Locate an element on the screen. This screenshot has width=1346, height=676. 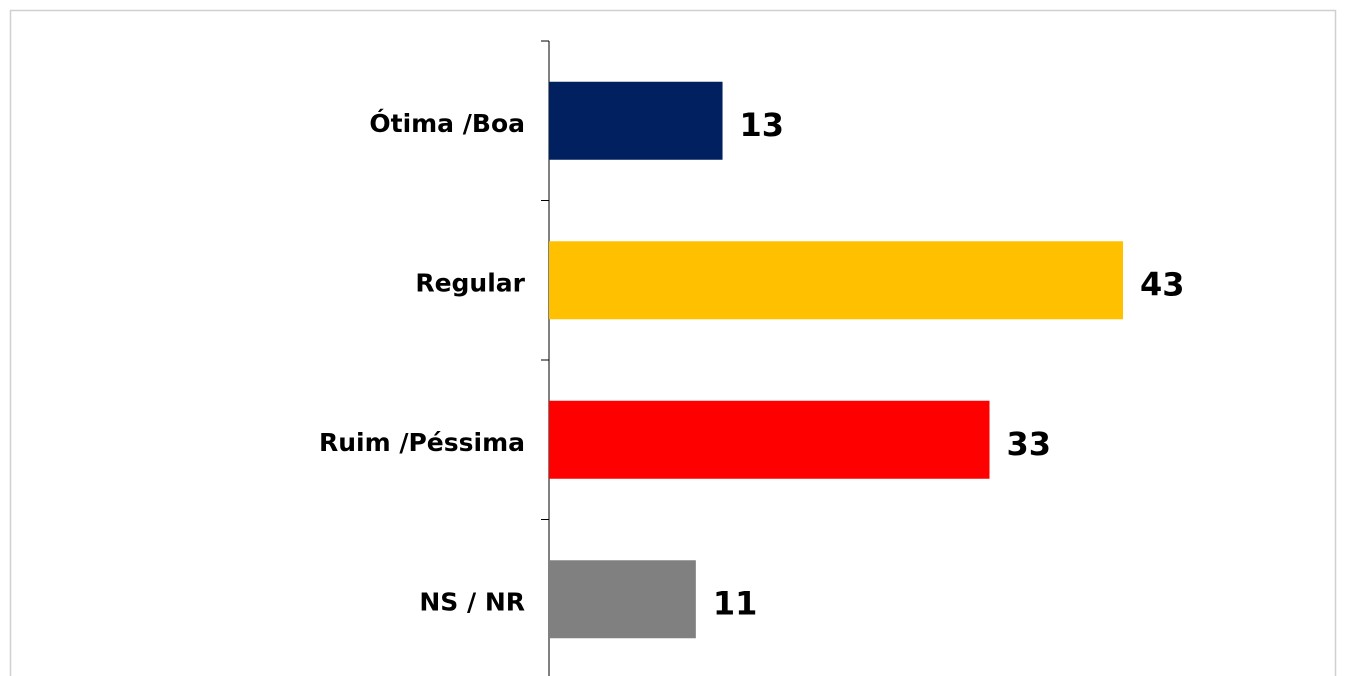
category-label: Ruim /Péssima is located at coordinates (422, 442).